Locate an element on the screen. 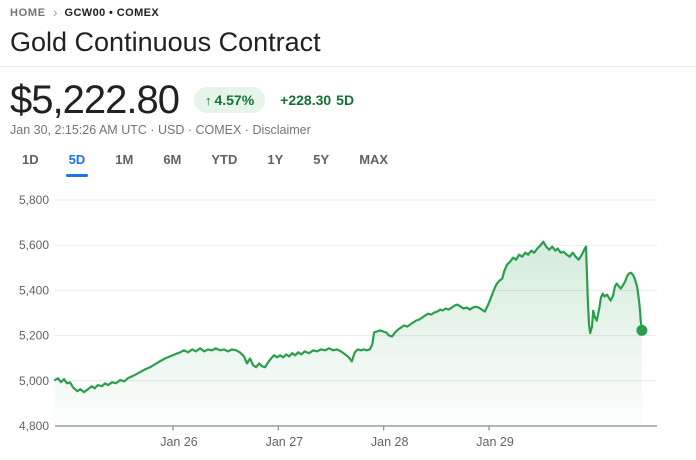 The image size is (696, 460). tab-5y: 5Y is located at coordinates (321, 162).